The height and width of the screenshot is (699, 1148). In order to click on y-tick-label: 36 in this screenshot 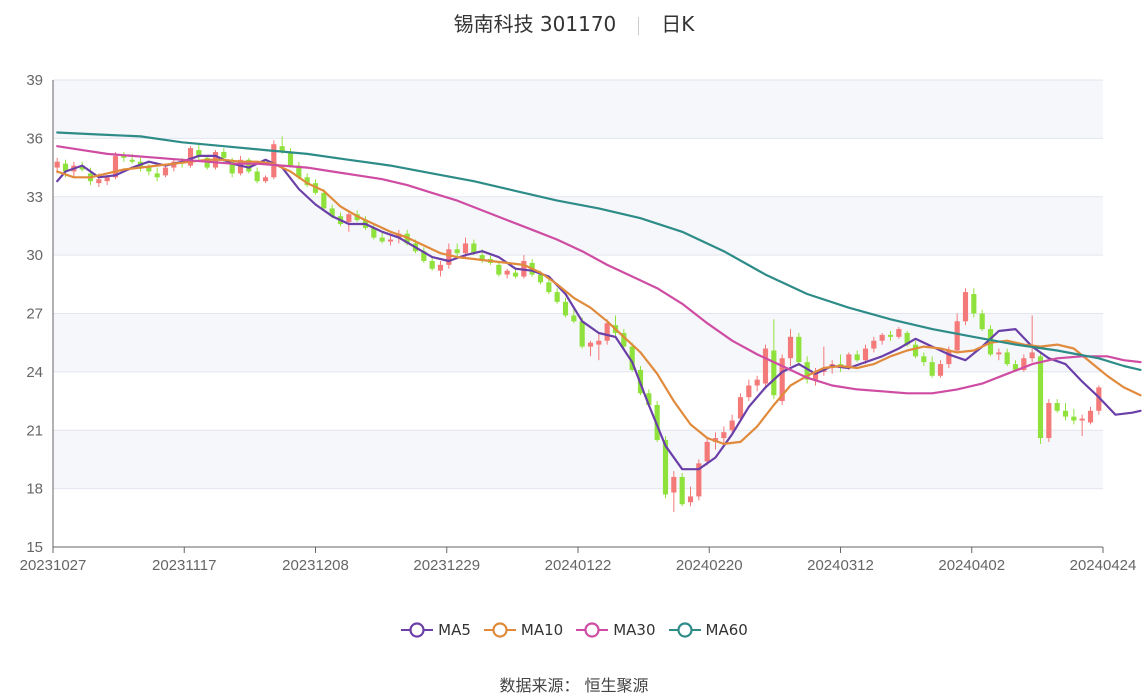, I will do `click(34, 138)`.